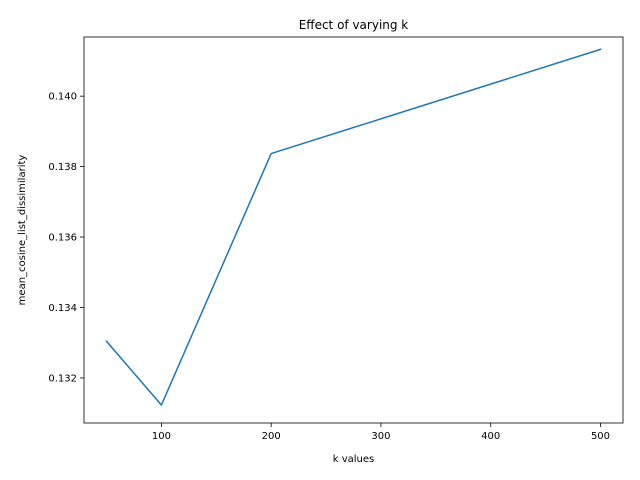  I want to click on x-tick-label: 200, so click(271, 436).